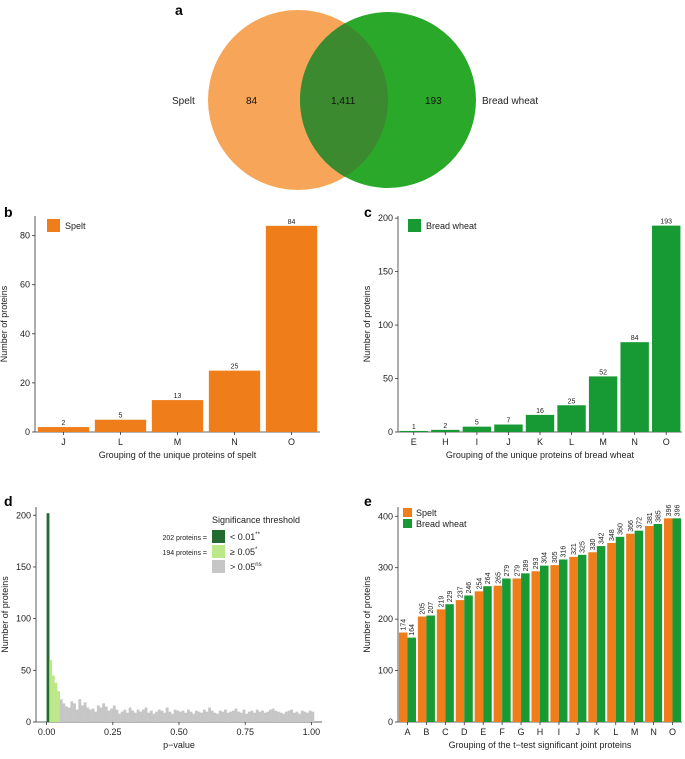  I want to click on d-ytick-label: 50, so click(26, 670).